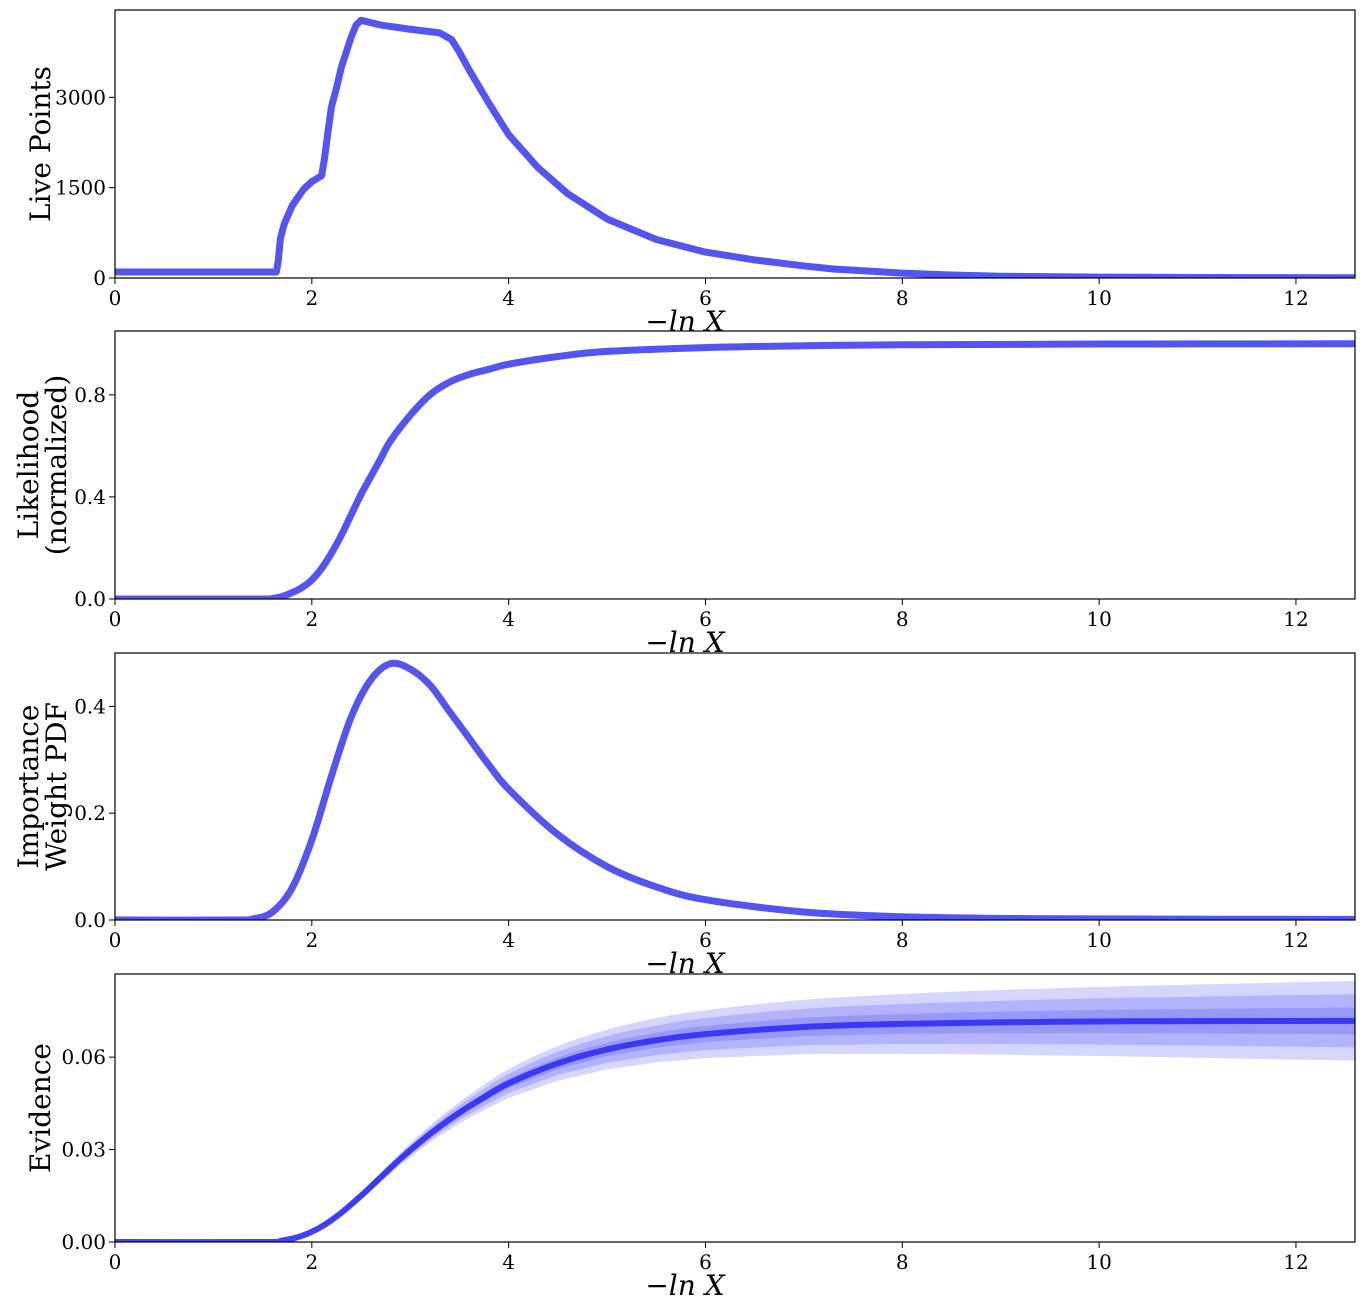 The image size is (1364, 1314). I want to click on y-tick-label: 1500, so click(80, 188).